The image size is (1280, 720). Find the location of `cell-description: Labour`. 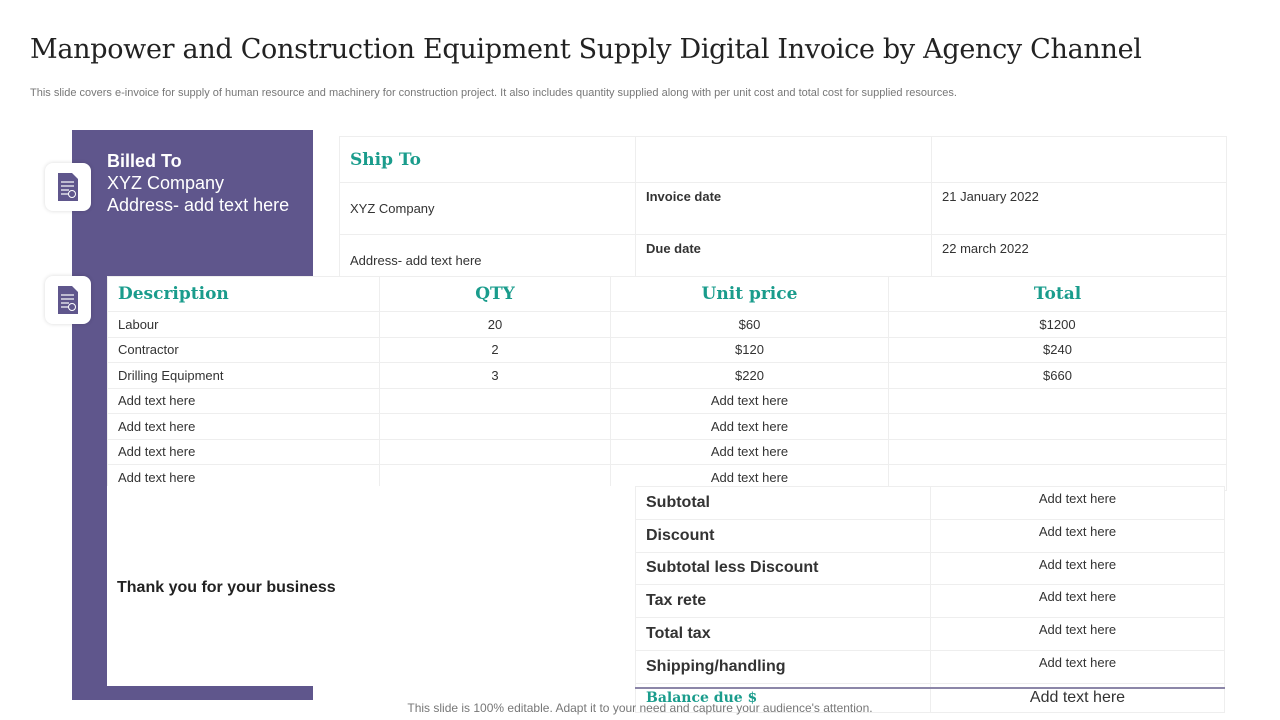

cell-description: Labour is located at coordinates (243, 324).